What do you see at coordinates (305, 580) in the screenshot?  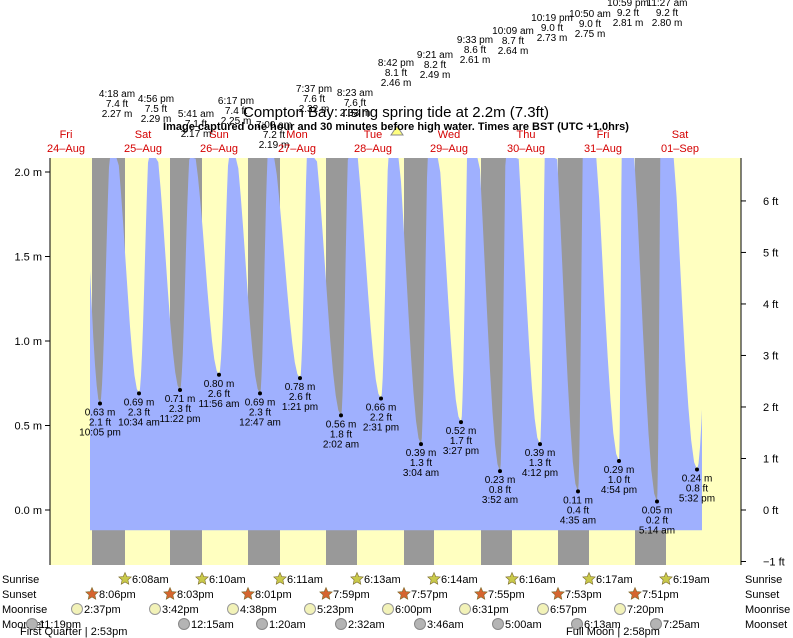 I see `sunrise-time: 6:11am` at bounding box center [305, 580].